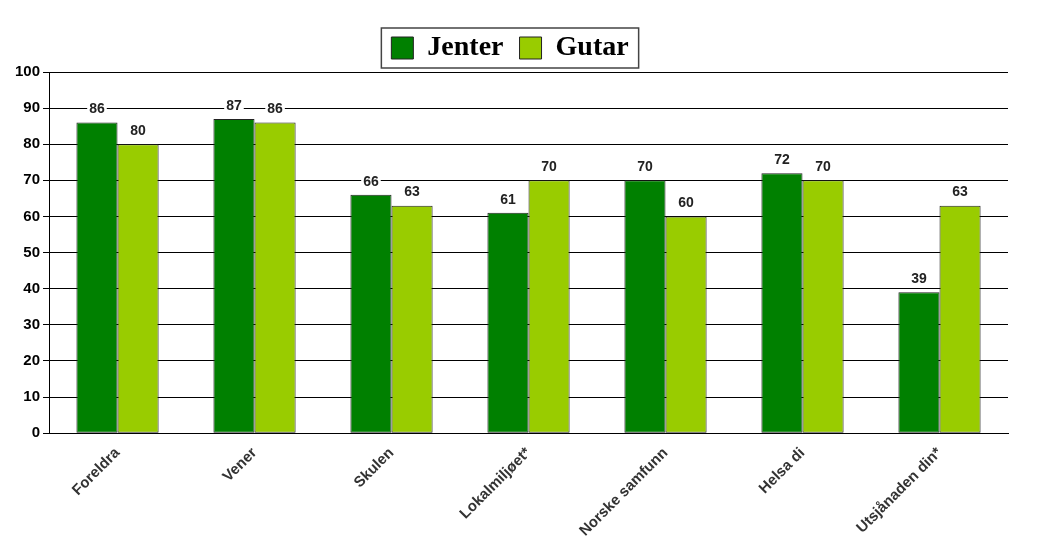  I want to click on data-label: 80, so click(138, 130).